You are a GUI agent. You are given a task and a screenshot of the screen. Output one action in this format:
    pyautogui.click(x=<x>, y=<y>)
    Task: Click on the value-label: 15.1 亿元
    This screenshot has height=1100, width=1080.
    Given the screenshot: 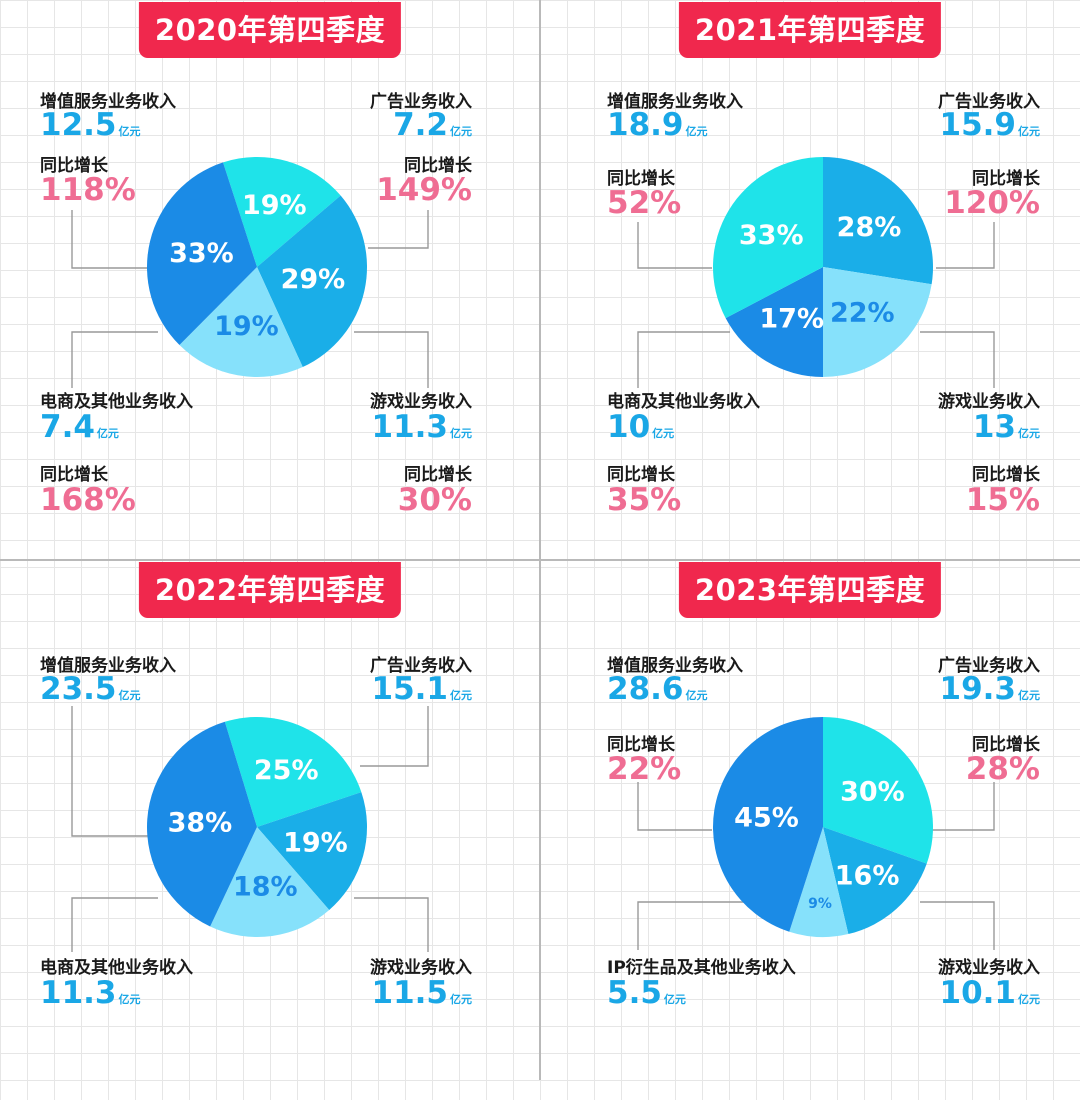 What is the action you would take?
    pyautogui.click(x=422, y=689)
    